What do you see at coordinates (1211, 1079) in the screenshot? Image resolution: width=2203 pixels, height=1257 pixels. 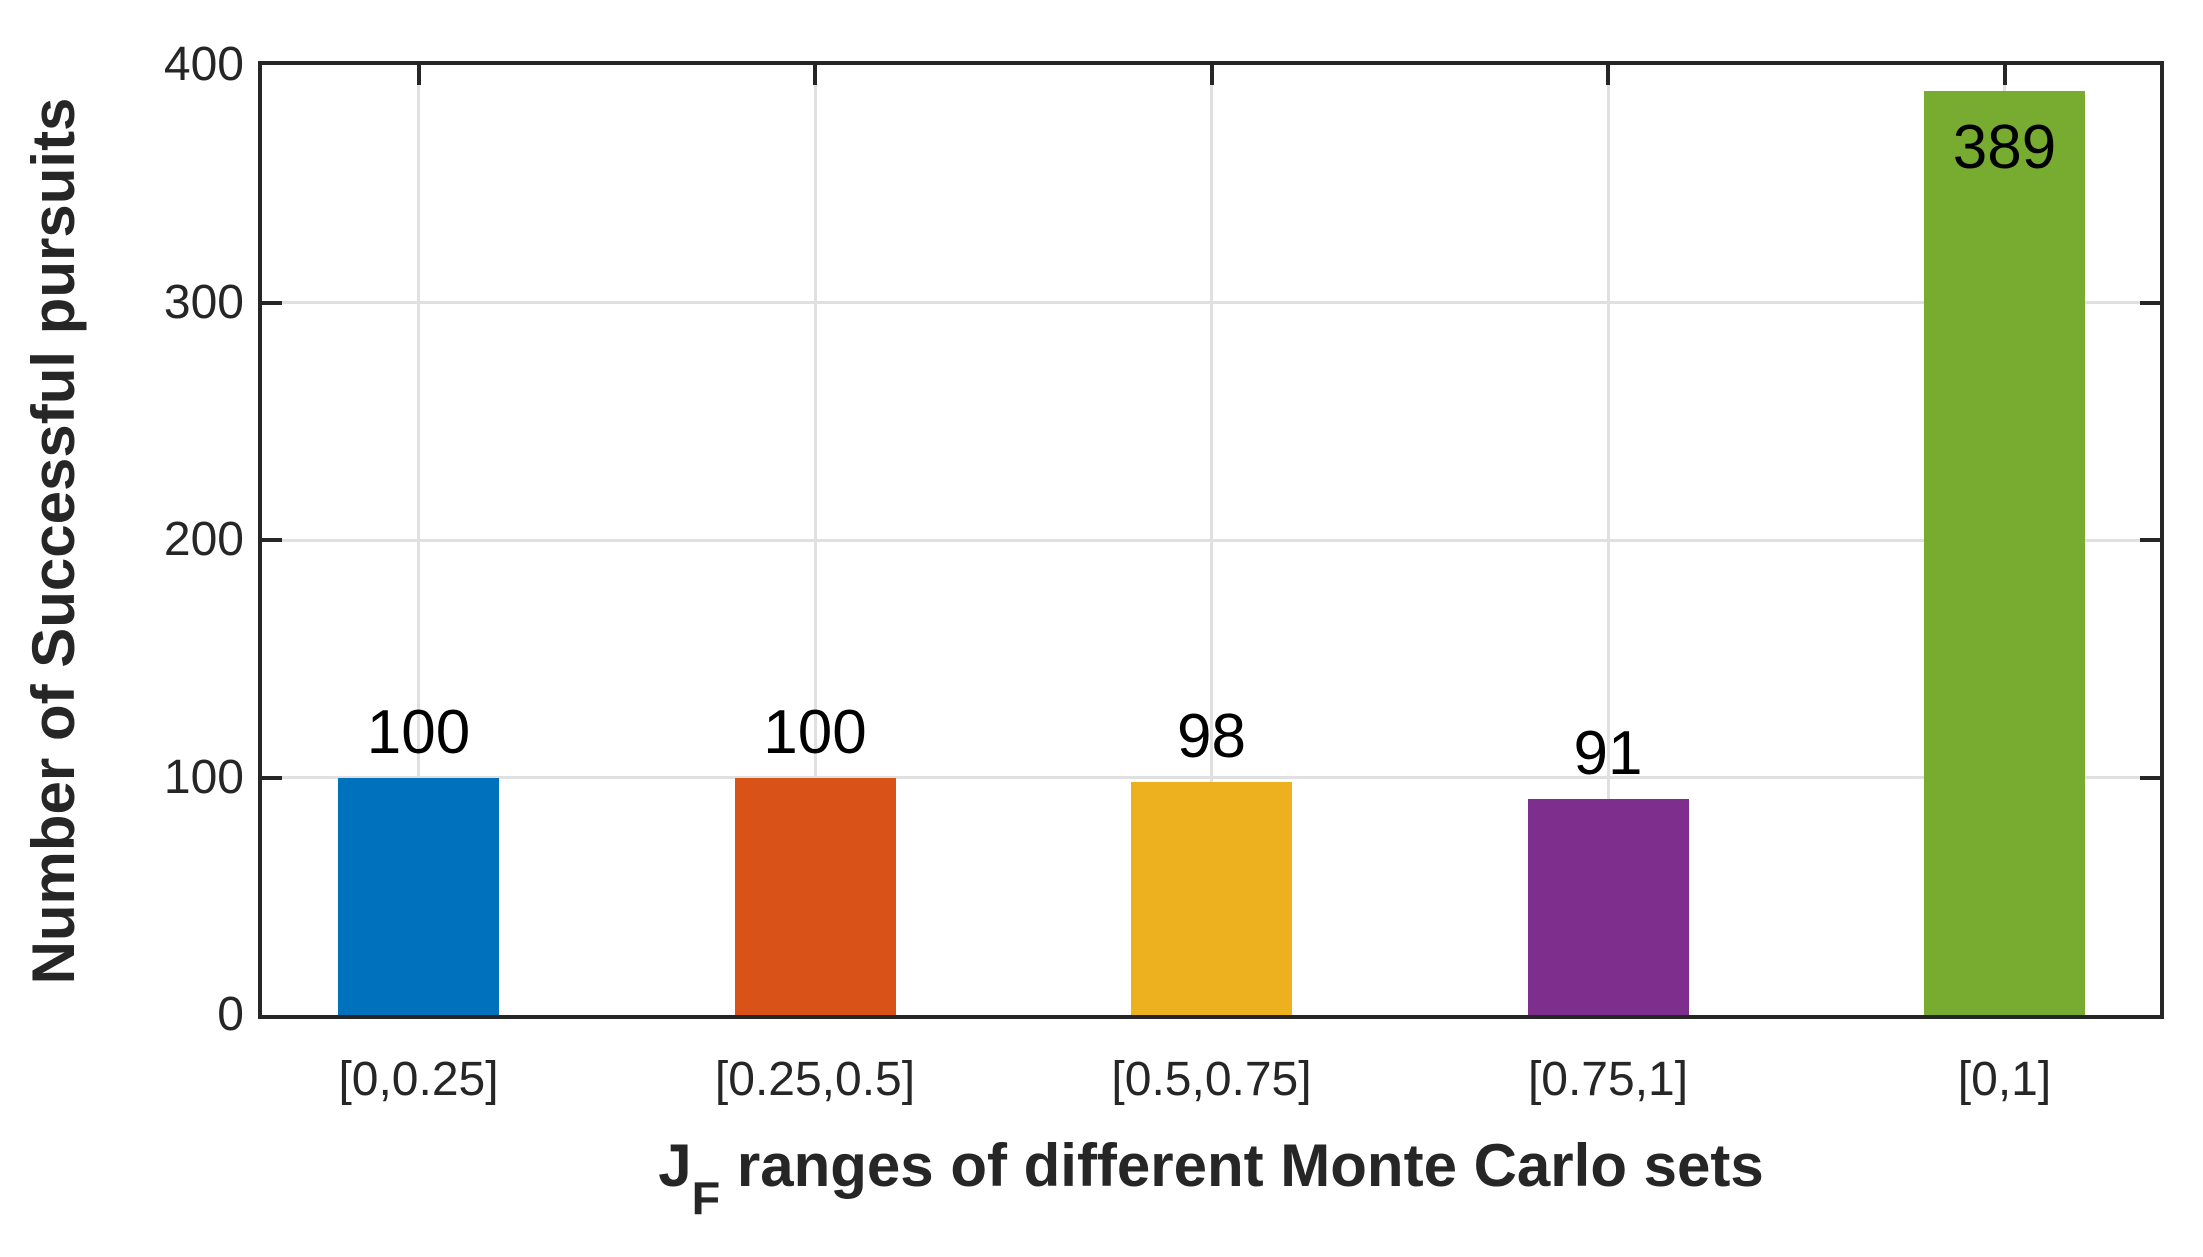 I see `x-tick-label: [0.5,0.75]` at bounding box center [1211, 1079].